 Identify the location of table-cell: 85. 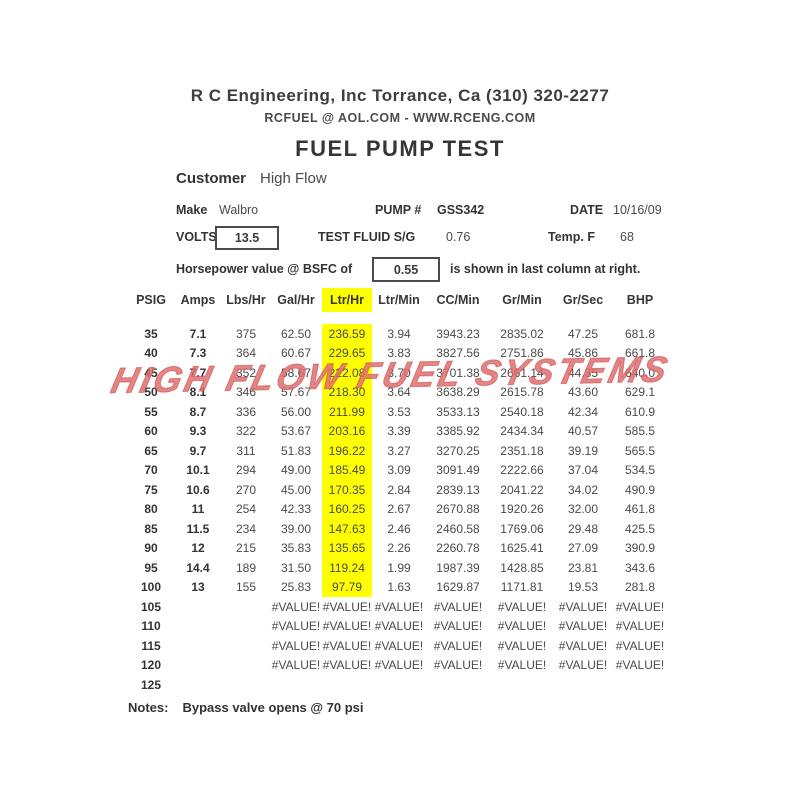
(151, 528).